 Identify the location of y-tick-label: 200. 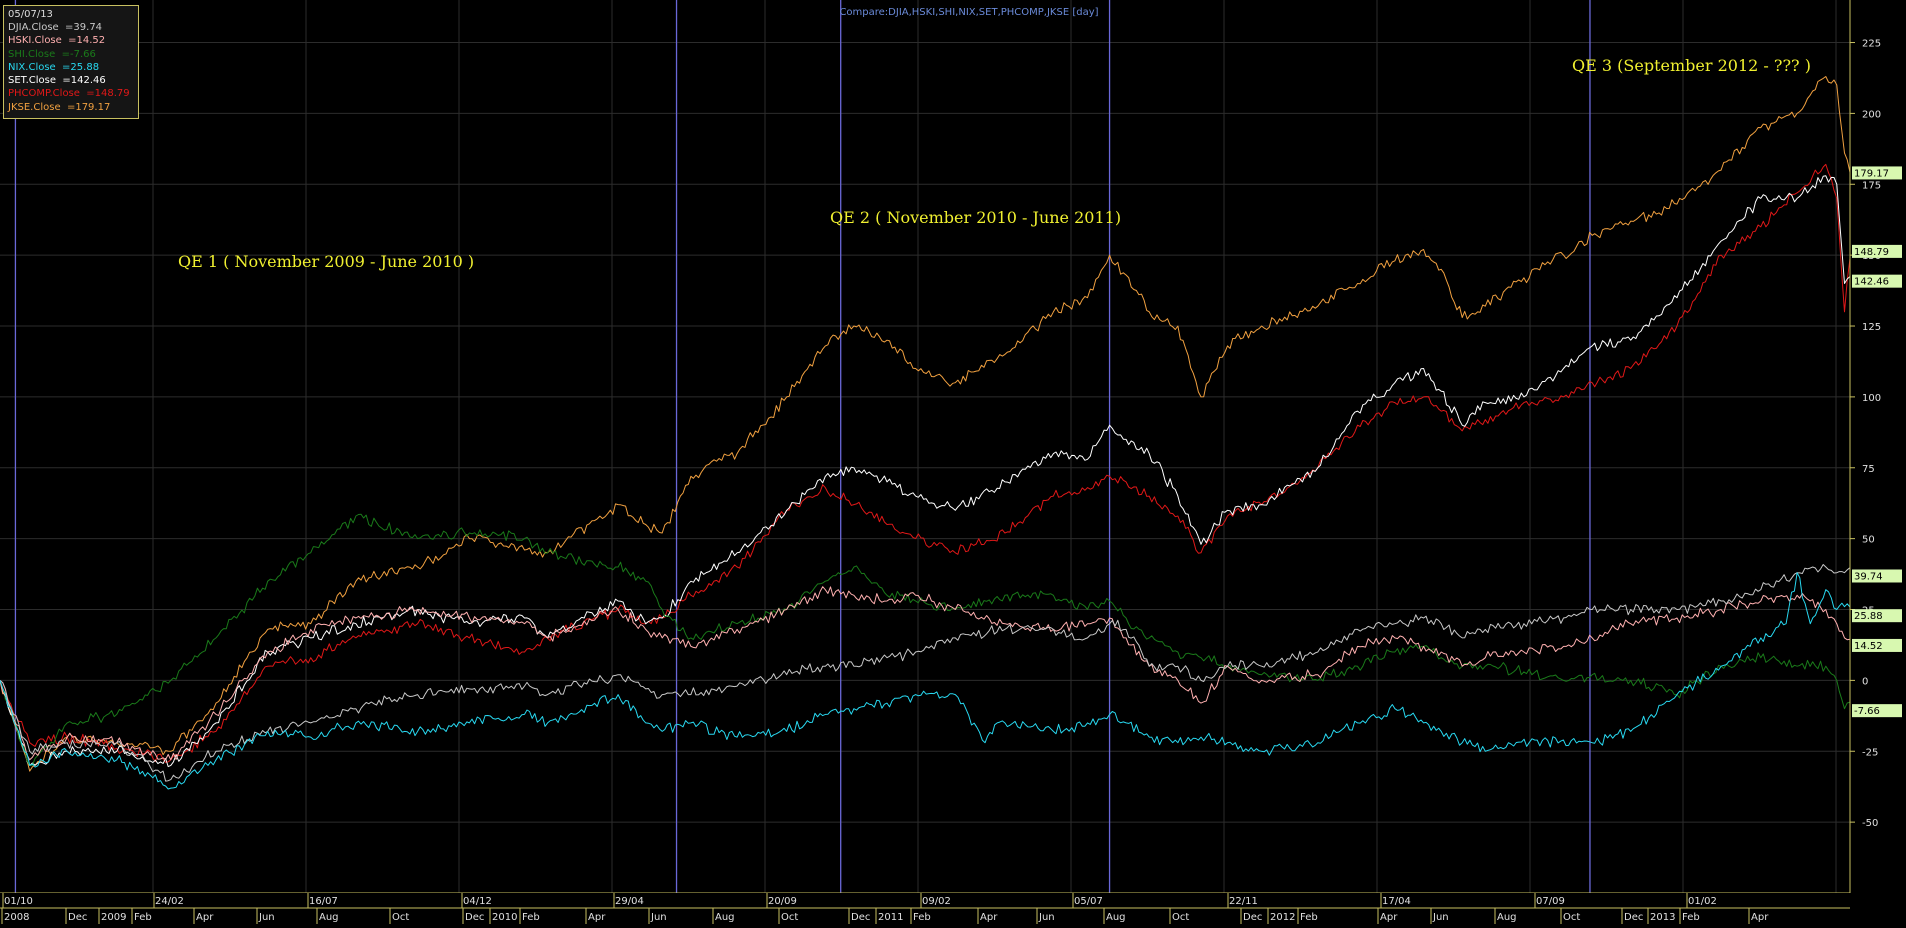
(1871, 114).